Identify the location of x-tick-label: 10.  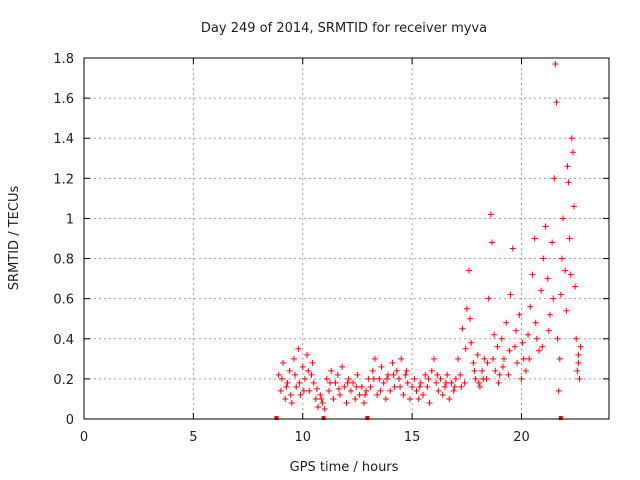
(302, 437).